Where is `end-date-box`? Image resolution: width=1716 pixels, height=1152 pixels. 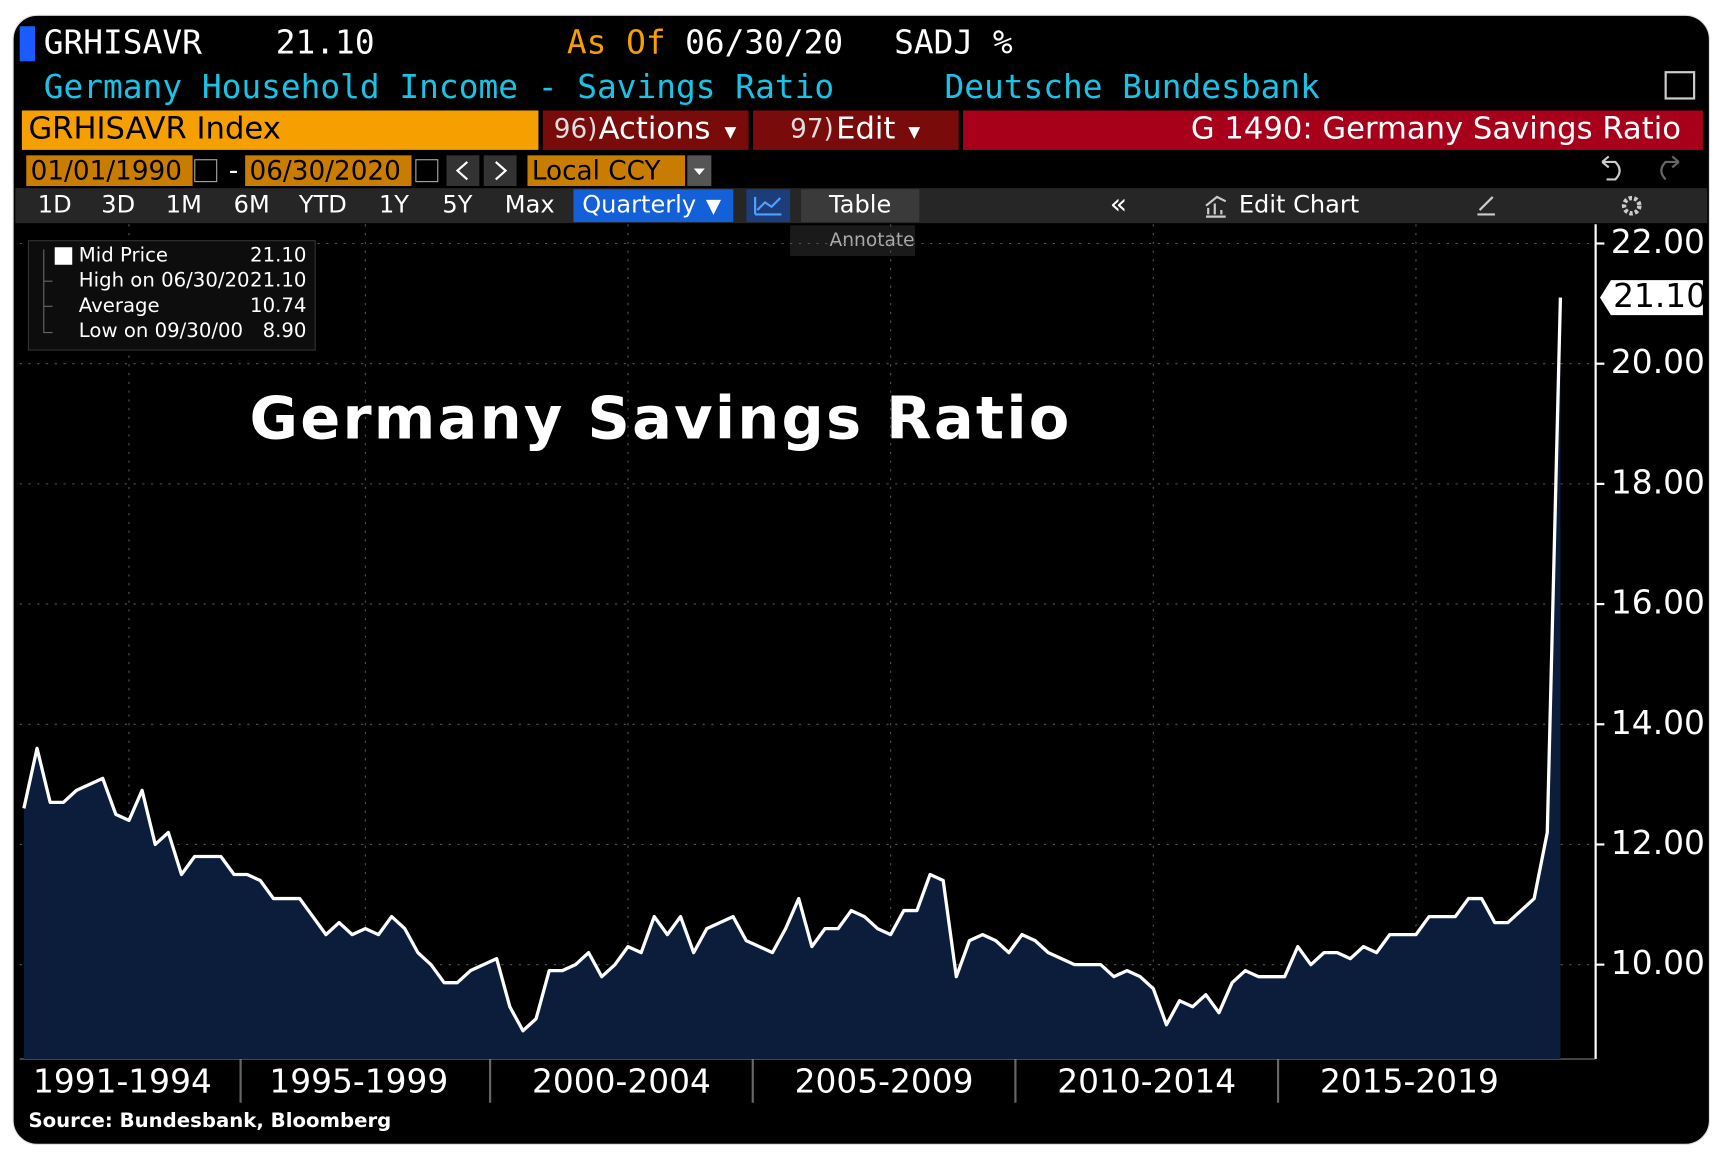 end-date-box is located at coordinates (328, 170).